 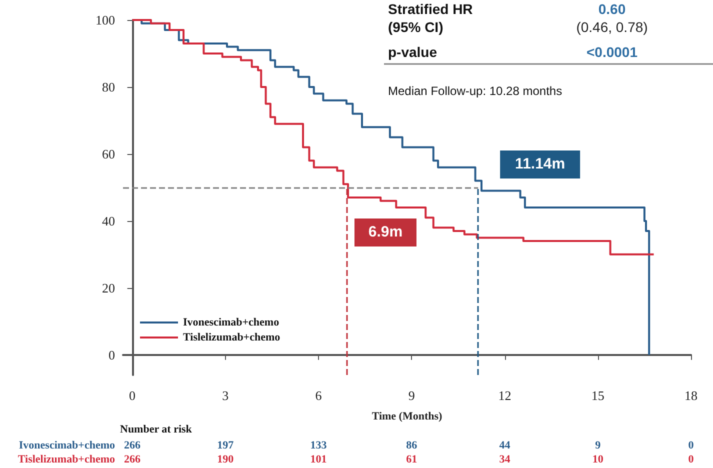 I want to click on text: 0.60, so click(x=612, y=9).